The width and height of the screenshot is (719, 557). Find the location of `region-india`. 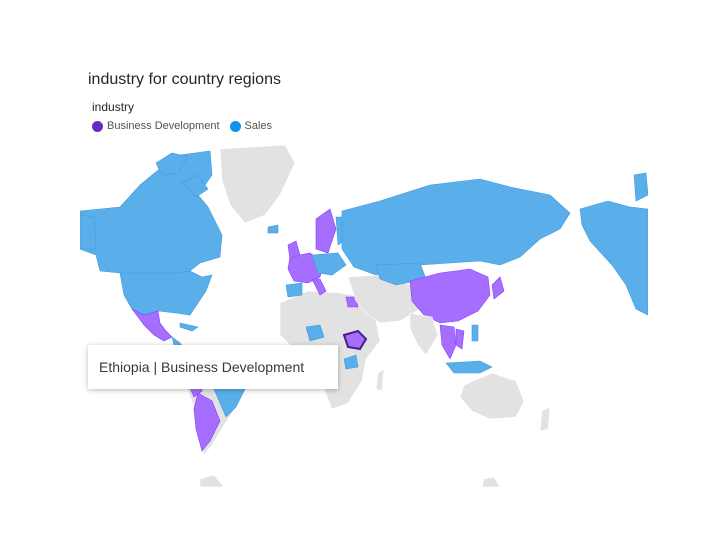

region-india is located at coordinates (424, 334).